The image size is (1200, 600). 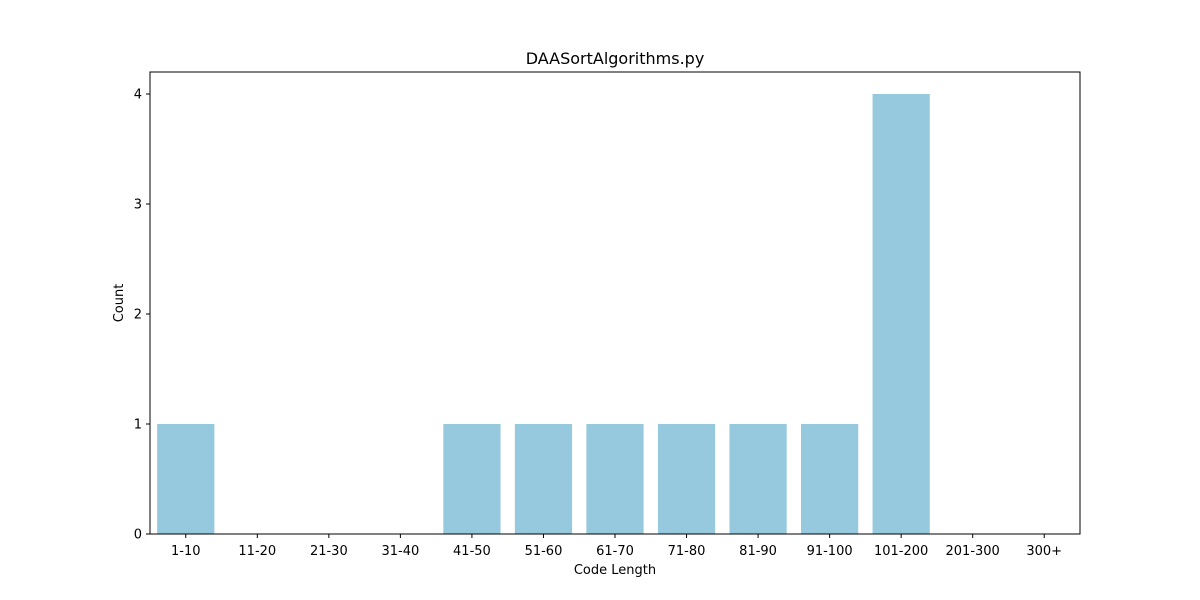 I want to click on y-axis: 0 1 2 3 4, so click(x=142, y=315).